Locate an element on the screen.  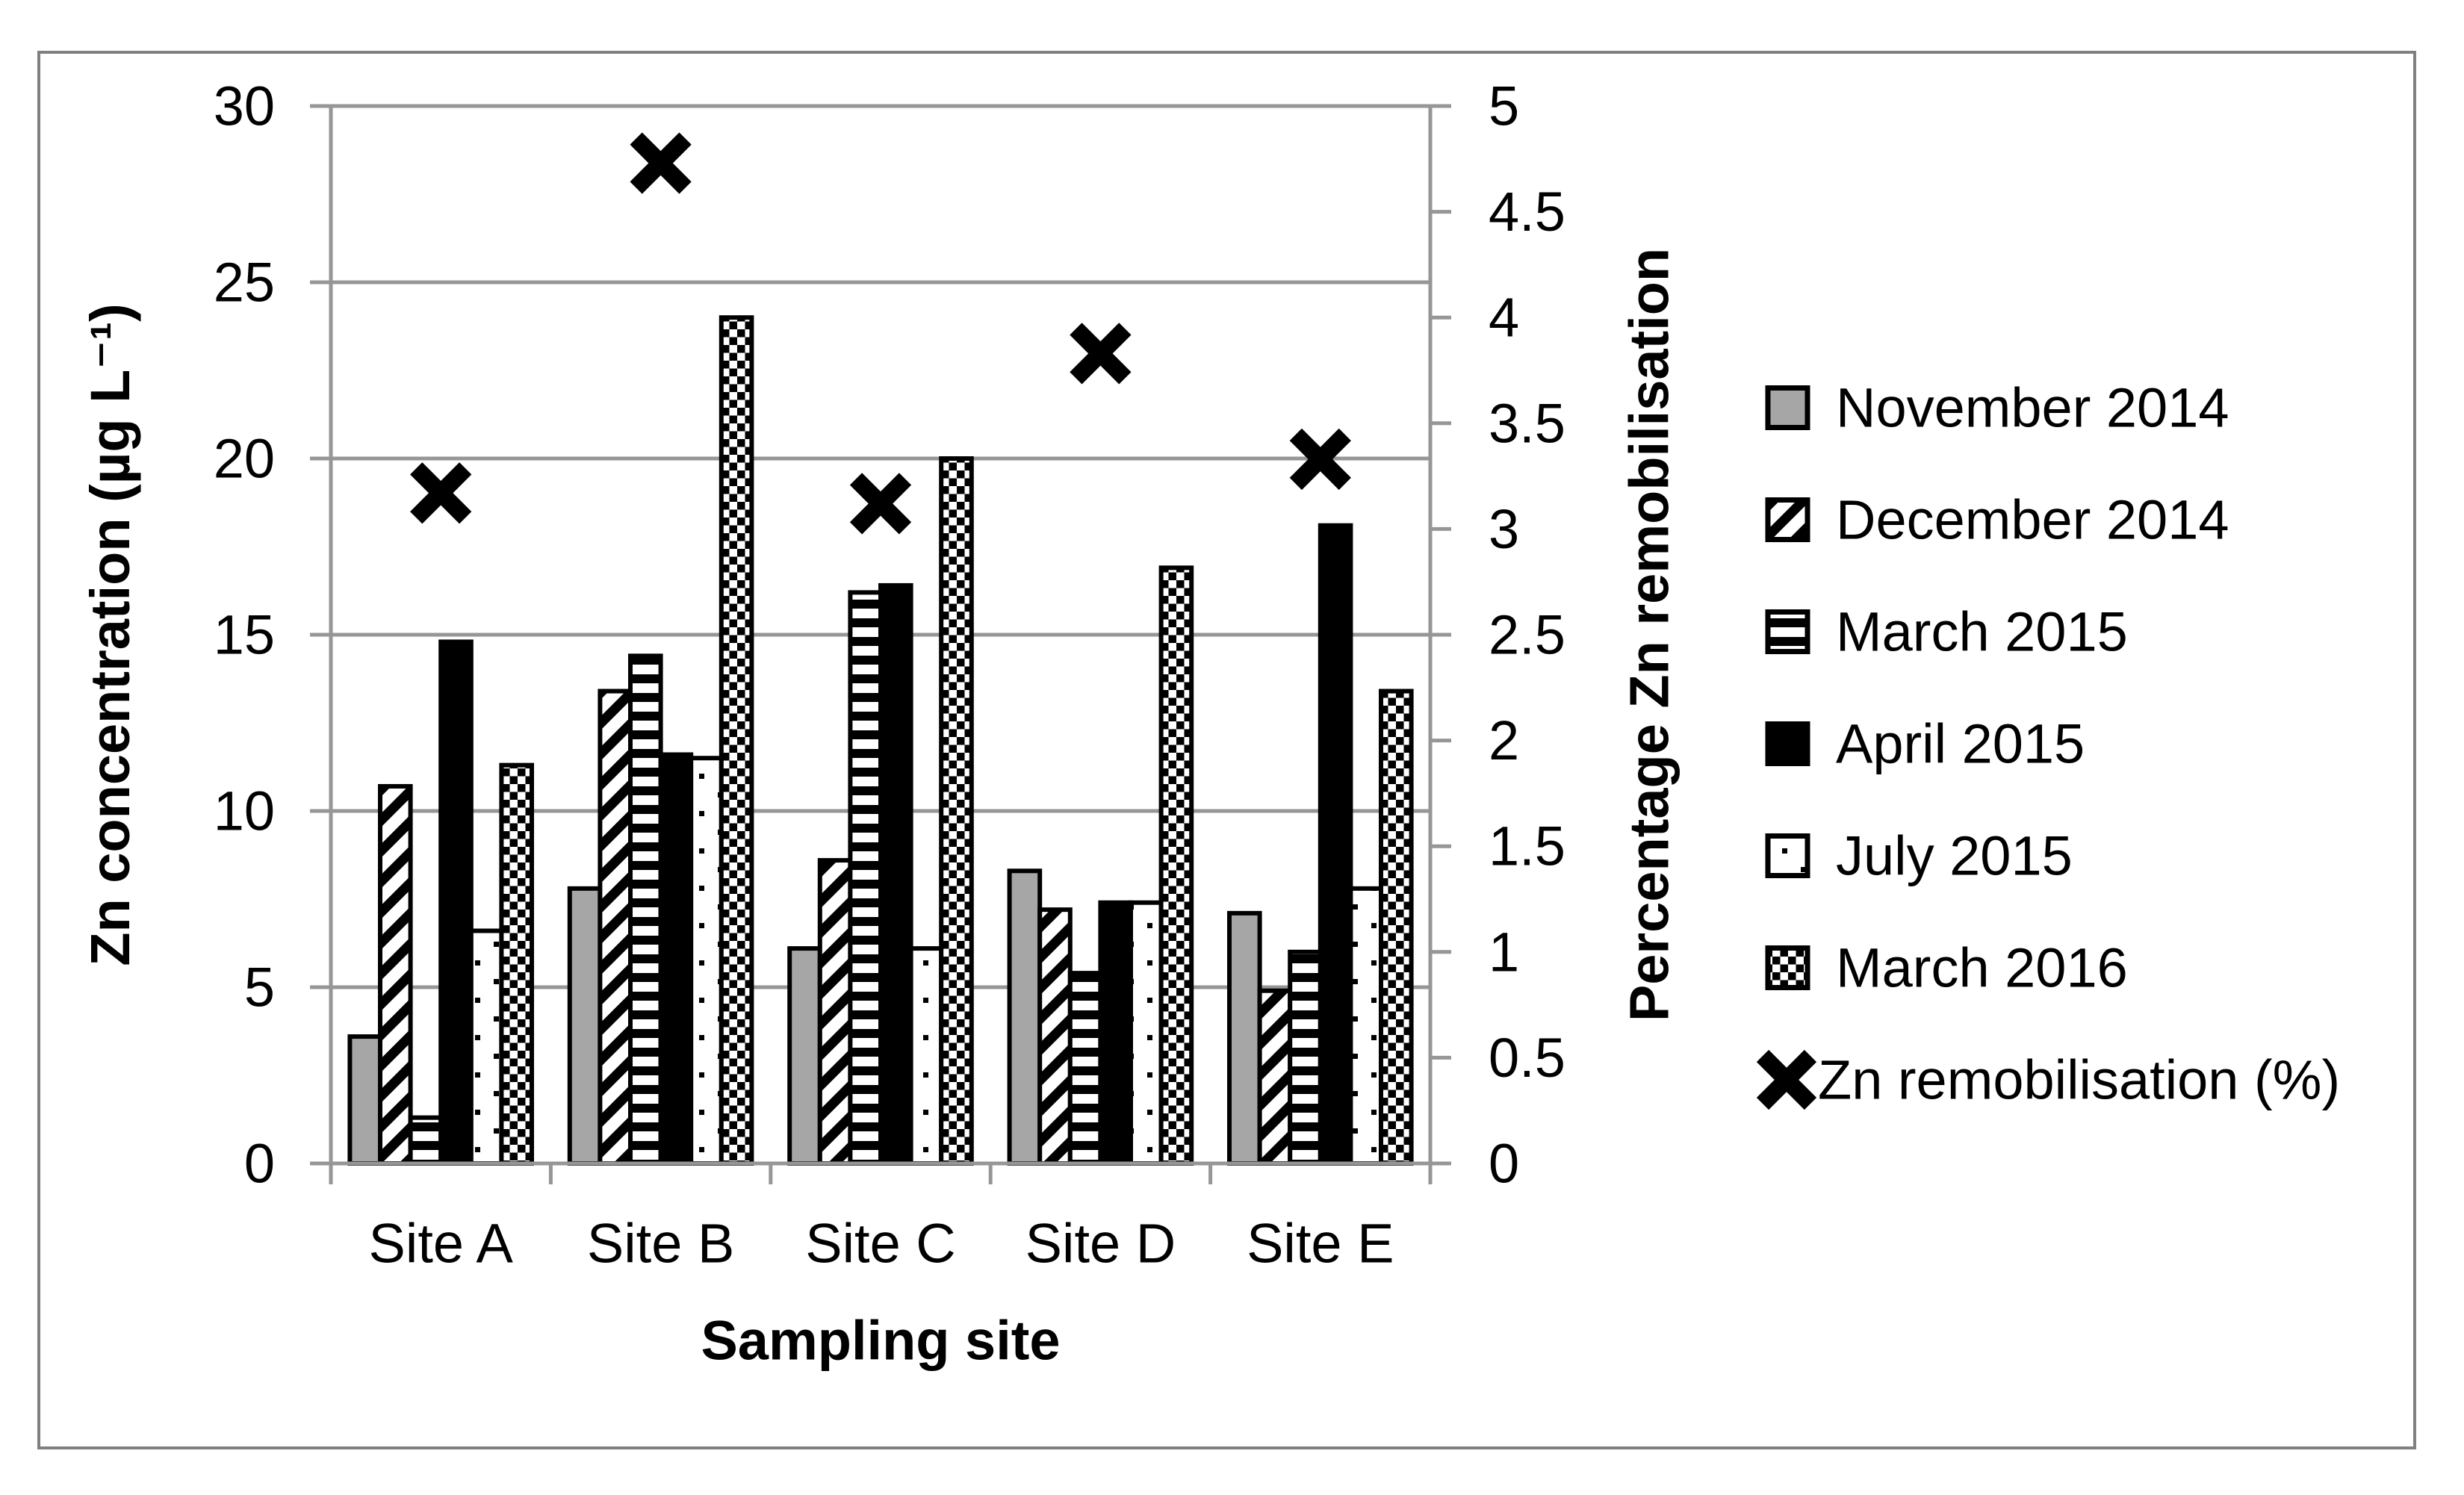
bar-november-2014-site-e is located at coordinates (1244, 1038).